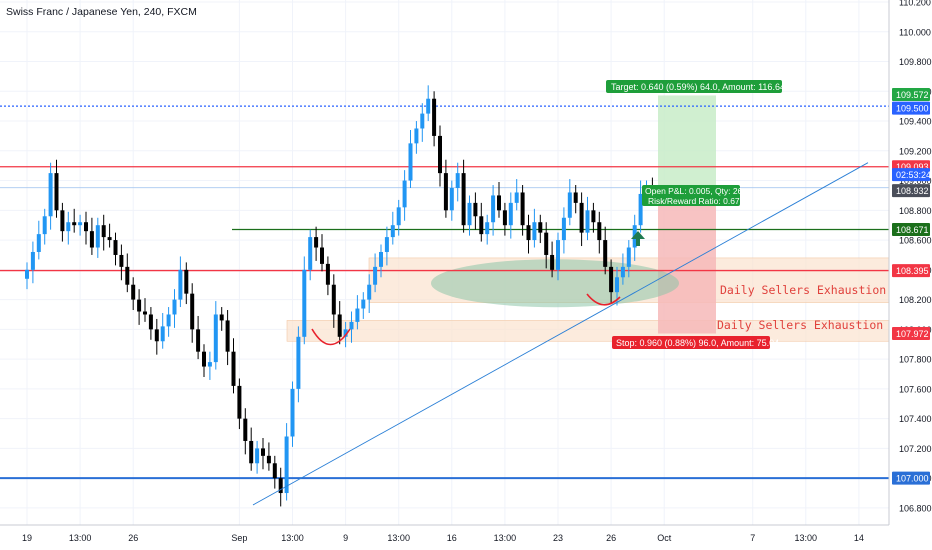 The height and width of the screenshot is (550, 932). What do you see at coordinates (913, 175) in the screenshot?
I see `price-badge-label: 02:53:24` at bounding box center [913, 175].